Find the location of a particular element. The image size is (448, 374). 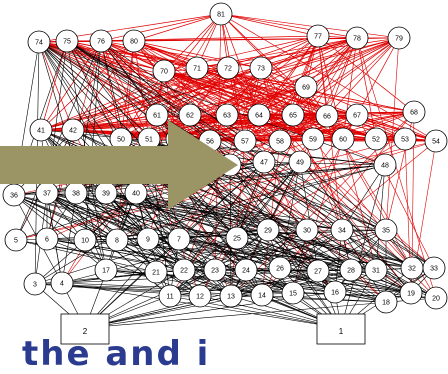

graph-box-node: 2 is located at coordinates (85, 329).